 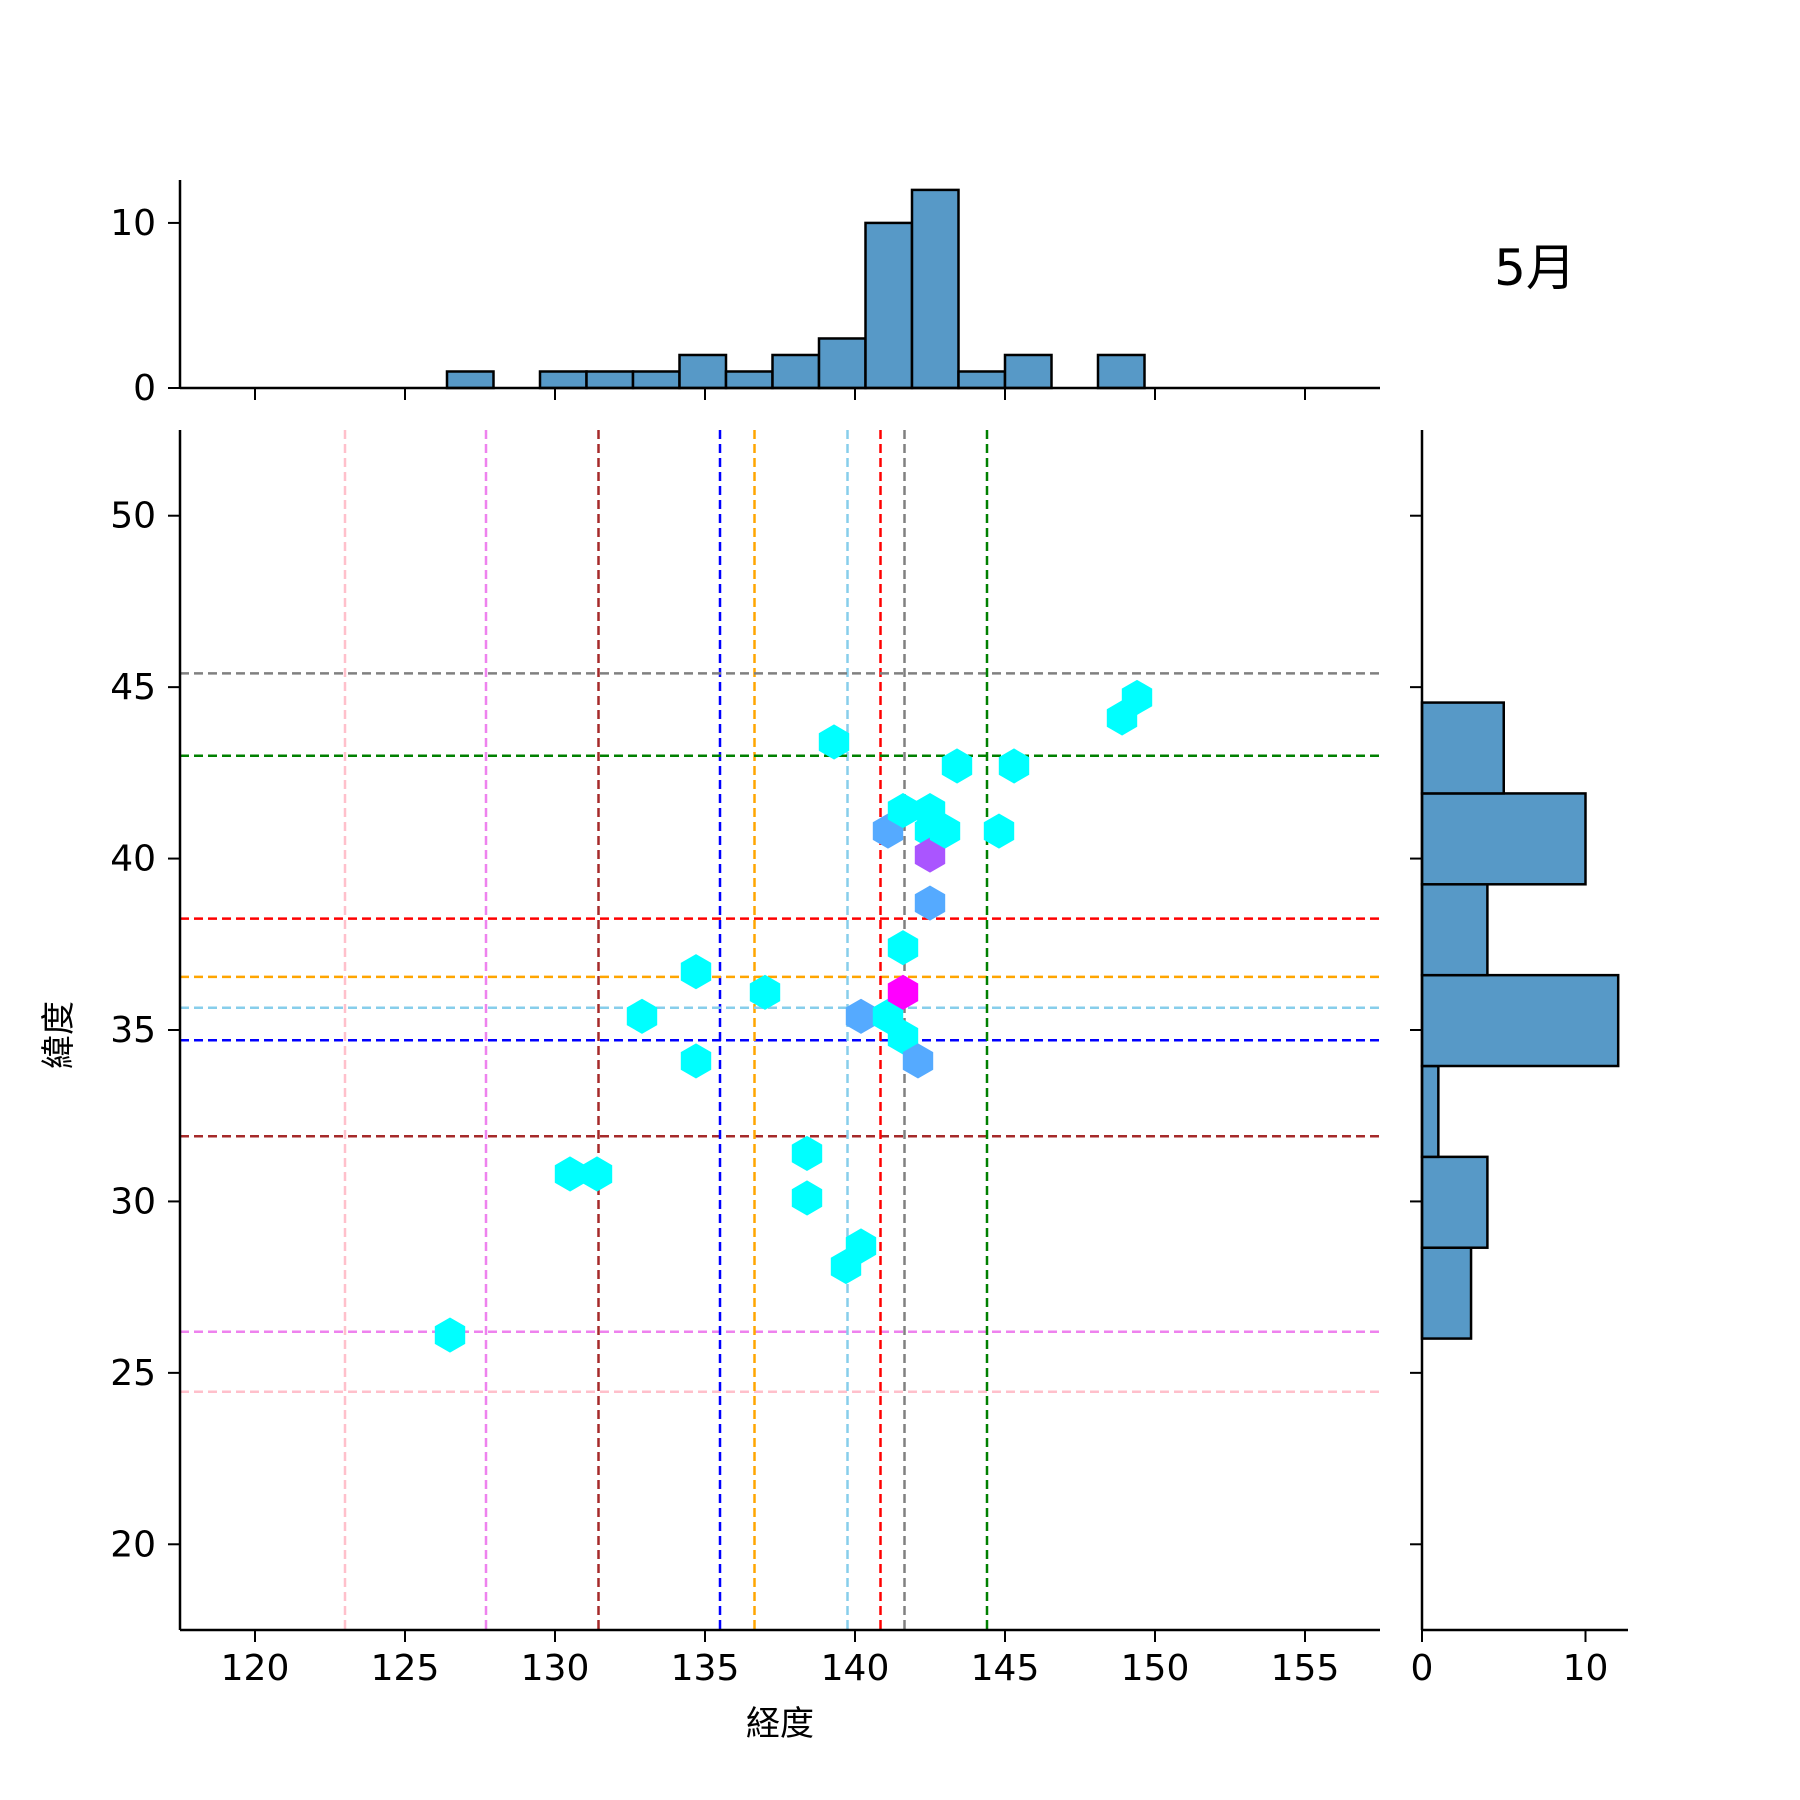 I want to click on x-hist-count-label-1: 10, so click(x=133, y=223).